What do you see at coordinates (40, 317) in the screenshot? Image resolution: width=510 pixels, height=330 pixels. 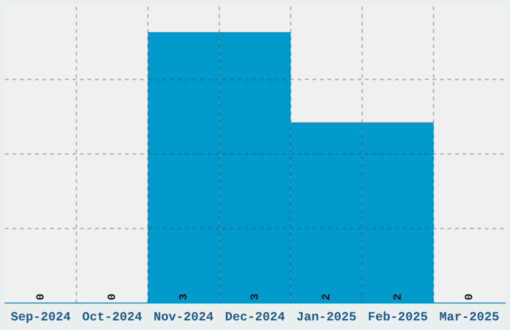 I see `x-tick-label: Sep-2024` at bounding box center [40, 317].